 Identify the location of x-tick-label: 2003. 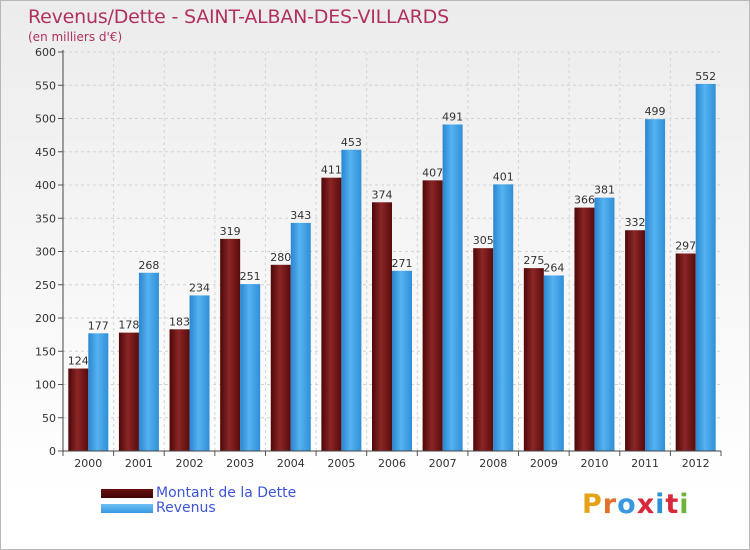
(240, 463).